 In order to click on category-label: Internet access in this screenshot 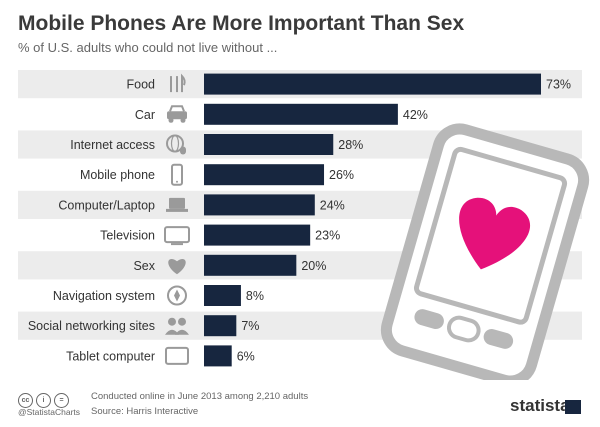, I will do `click(112, 145)`.